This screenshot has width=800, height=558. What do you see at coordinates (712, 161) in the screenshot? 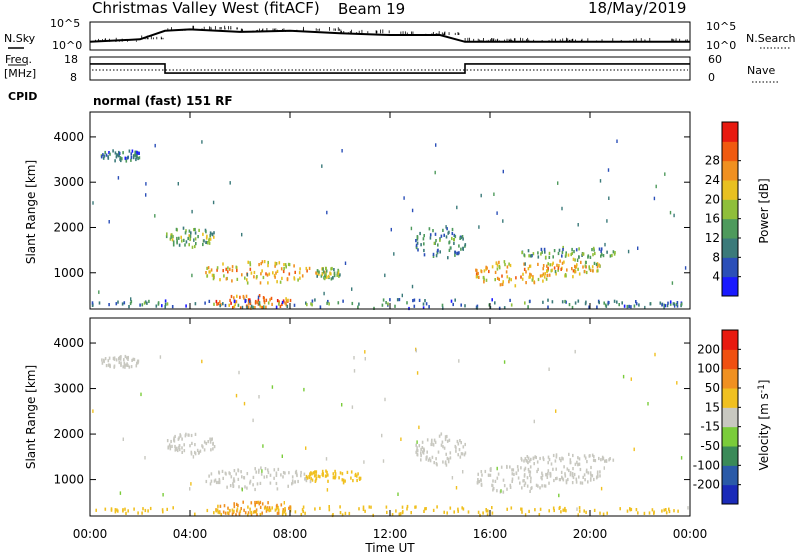
I see `power-colorbar-tick-label: 28` at bounding box center [712, 161].